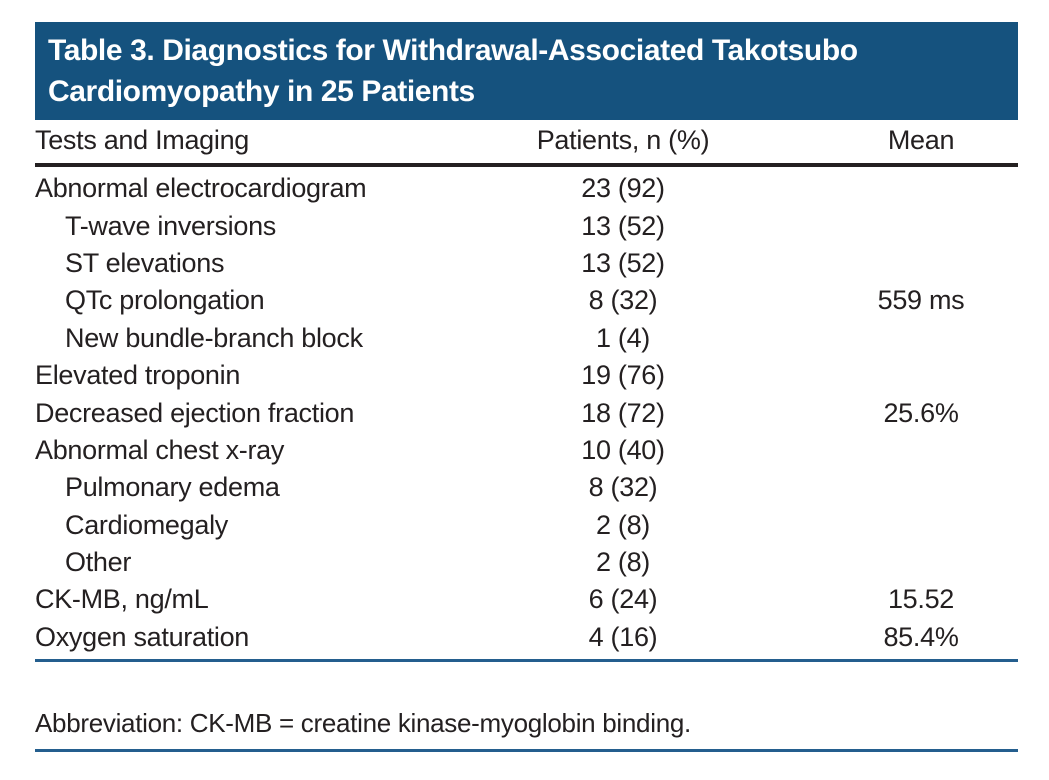  Describe the element at coordinates (526, 375) in the screenshot. I see `table-row: Elevated troponin 19 (76)` at that location.